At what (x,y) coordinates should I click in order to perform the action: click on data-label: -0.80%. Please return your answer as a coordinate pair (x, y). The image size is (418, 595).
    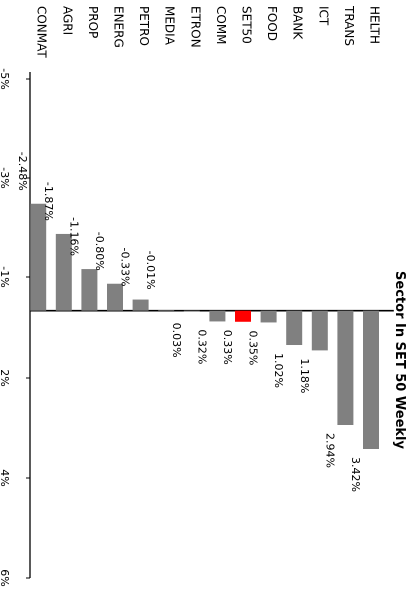
    Looking at the image, I should click on (99, 251).